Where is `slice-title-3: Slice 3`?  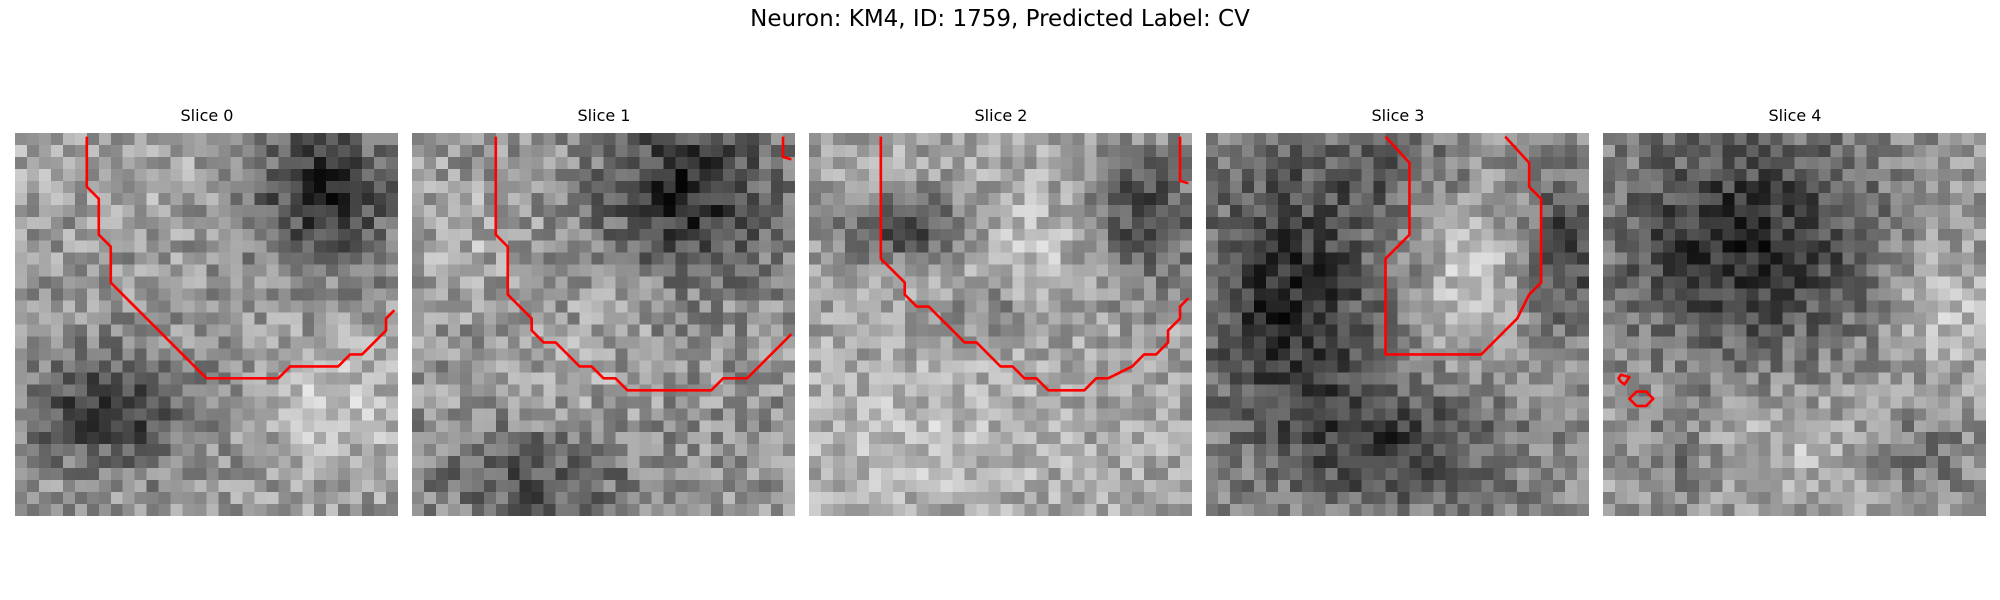 slice-title-3: Slice 3 is located at coordinates (1398, 115).